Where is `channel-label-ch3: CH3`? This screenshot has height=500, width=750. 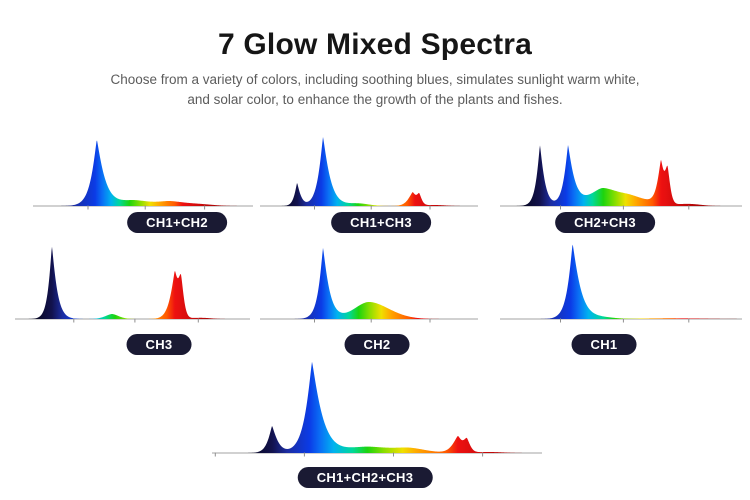
channel-label-ch3: CH3 is located at coordinates (159, 344).